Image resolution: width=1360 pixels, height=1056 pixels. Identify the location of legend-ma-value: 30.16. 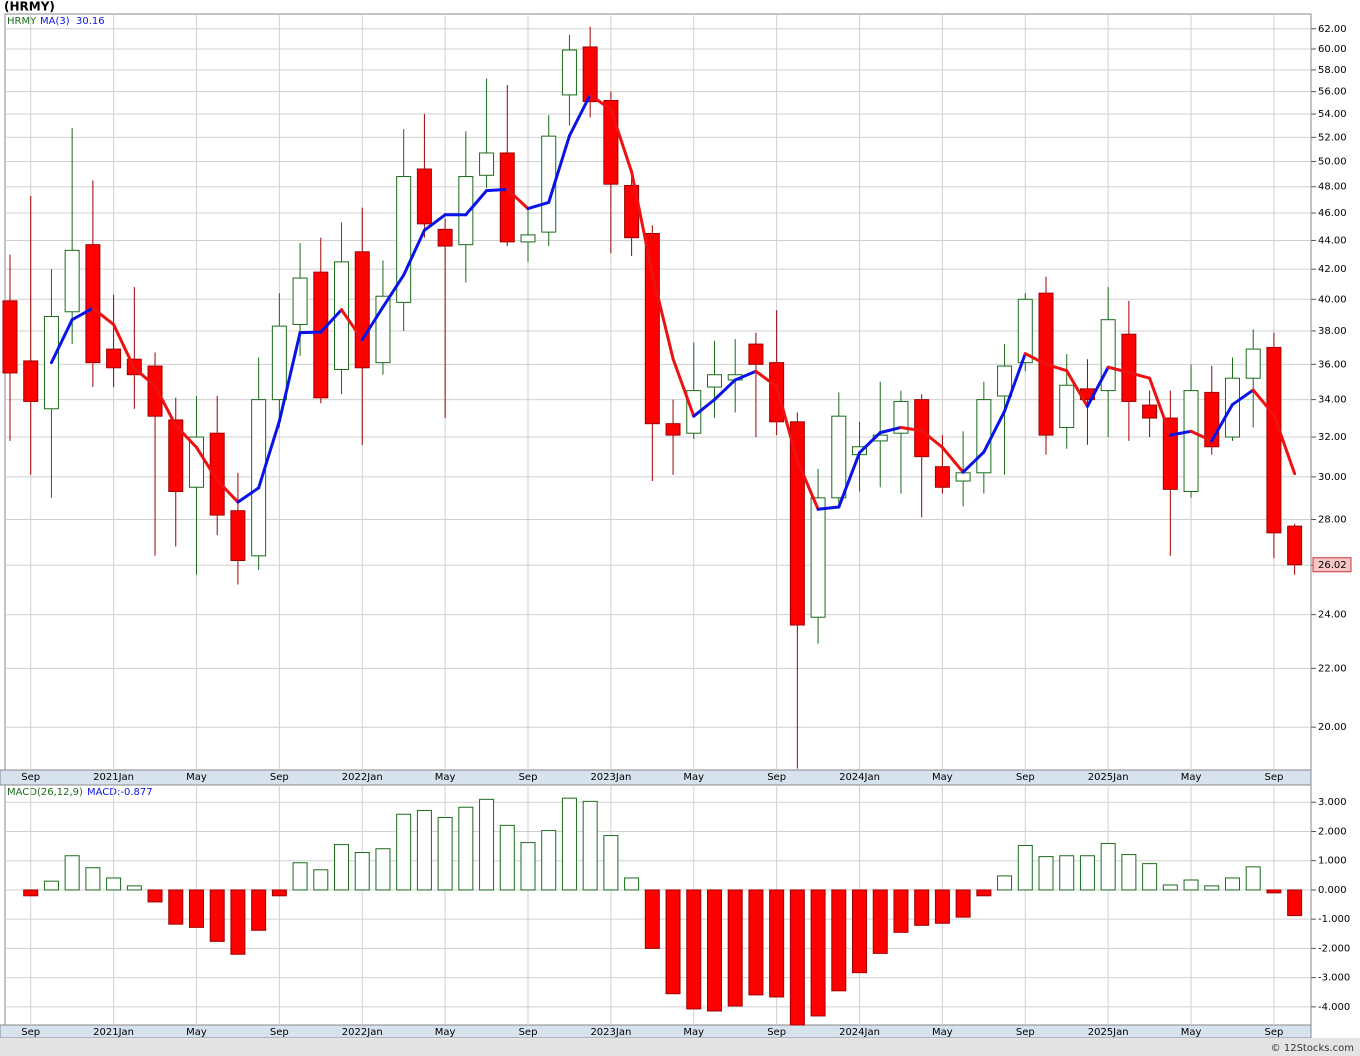
(90, 21).